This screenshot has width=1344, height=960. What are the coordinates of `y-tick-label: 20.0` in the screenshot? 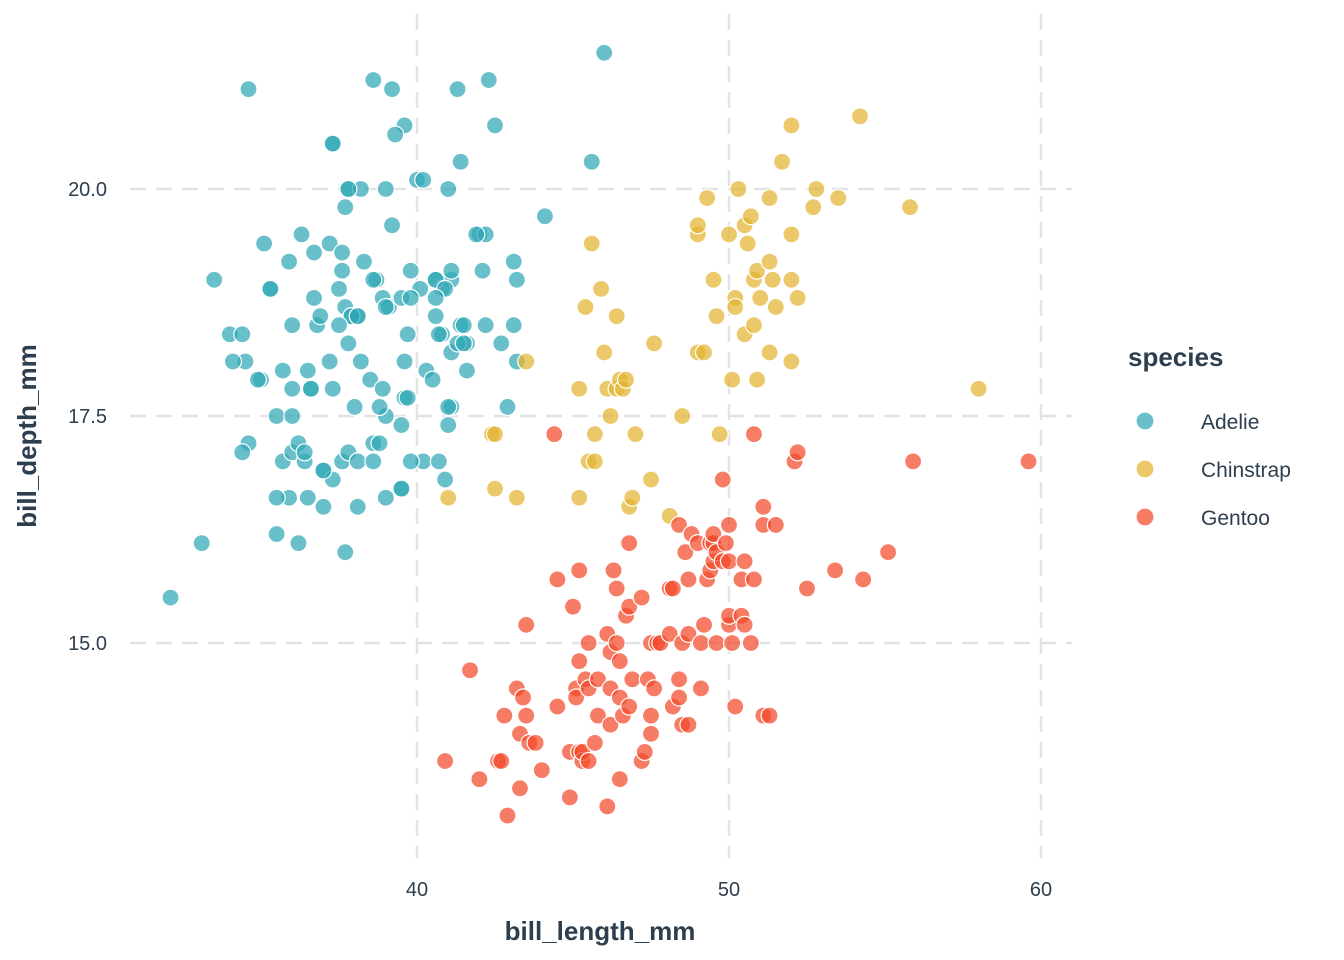 It's located at (87, 190).